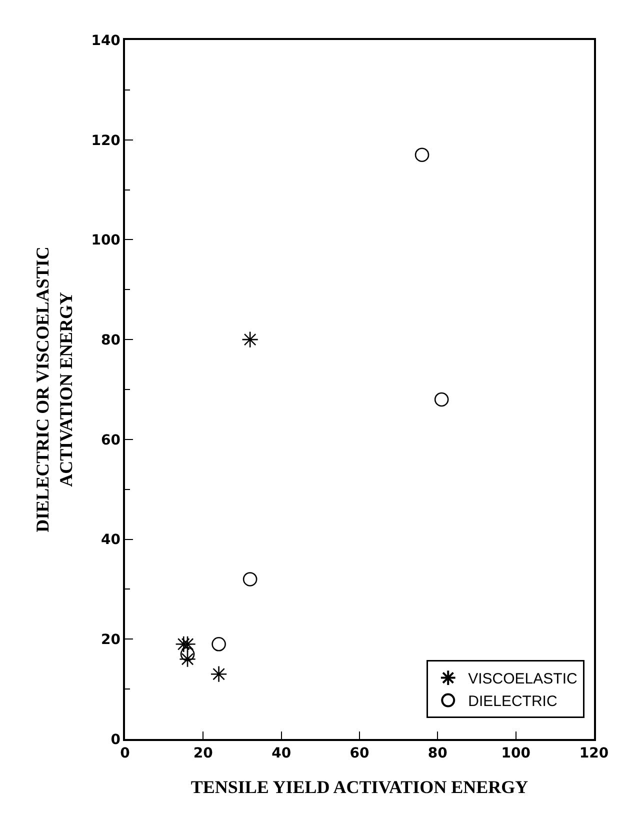 The image size is (621, 824). Describe the element at coordinates (110, 640) in the screenshot. I see `y-tick-label: 20` at that location.